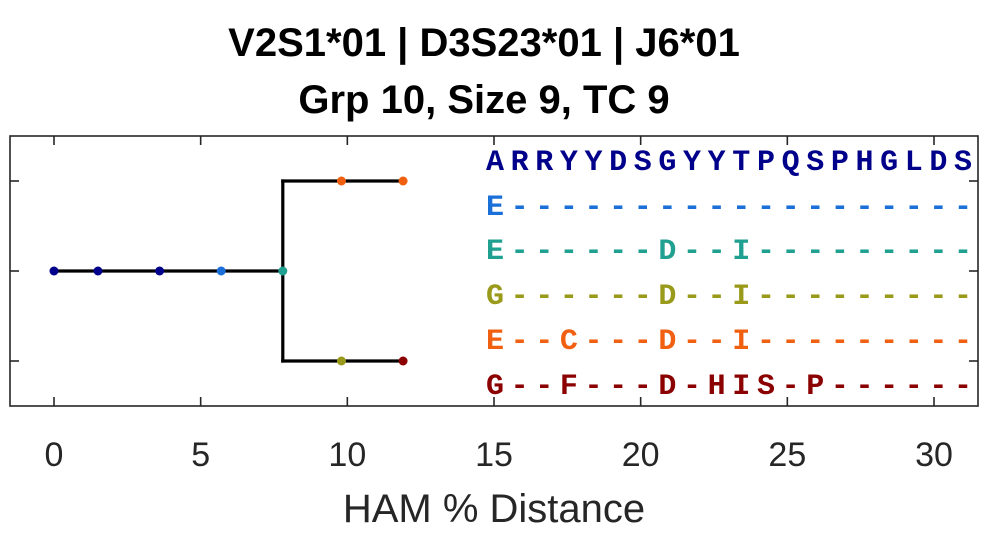  Describe the element at coordinates (347, 455) in the screenshot. I see `x-tick-label: 10` at that location.